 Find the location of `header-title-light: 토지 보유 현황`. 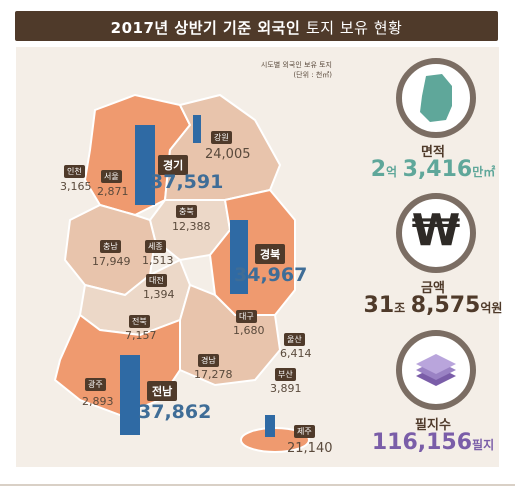

header-title-light: 토지 보유 현황 is located at coordinates (354, 28).